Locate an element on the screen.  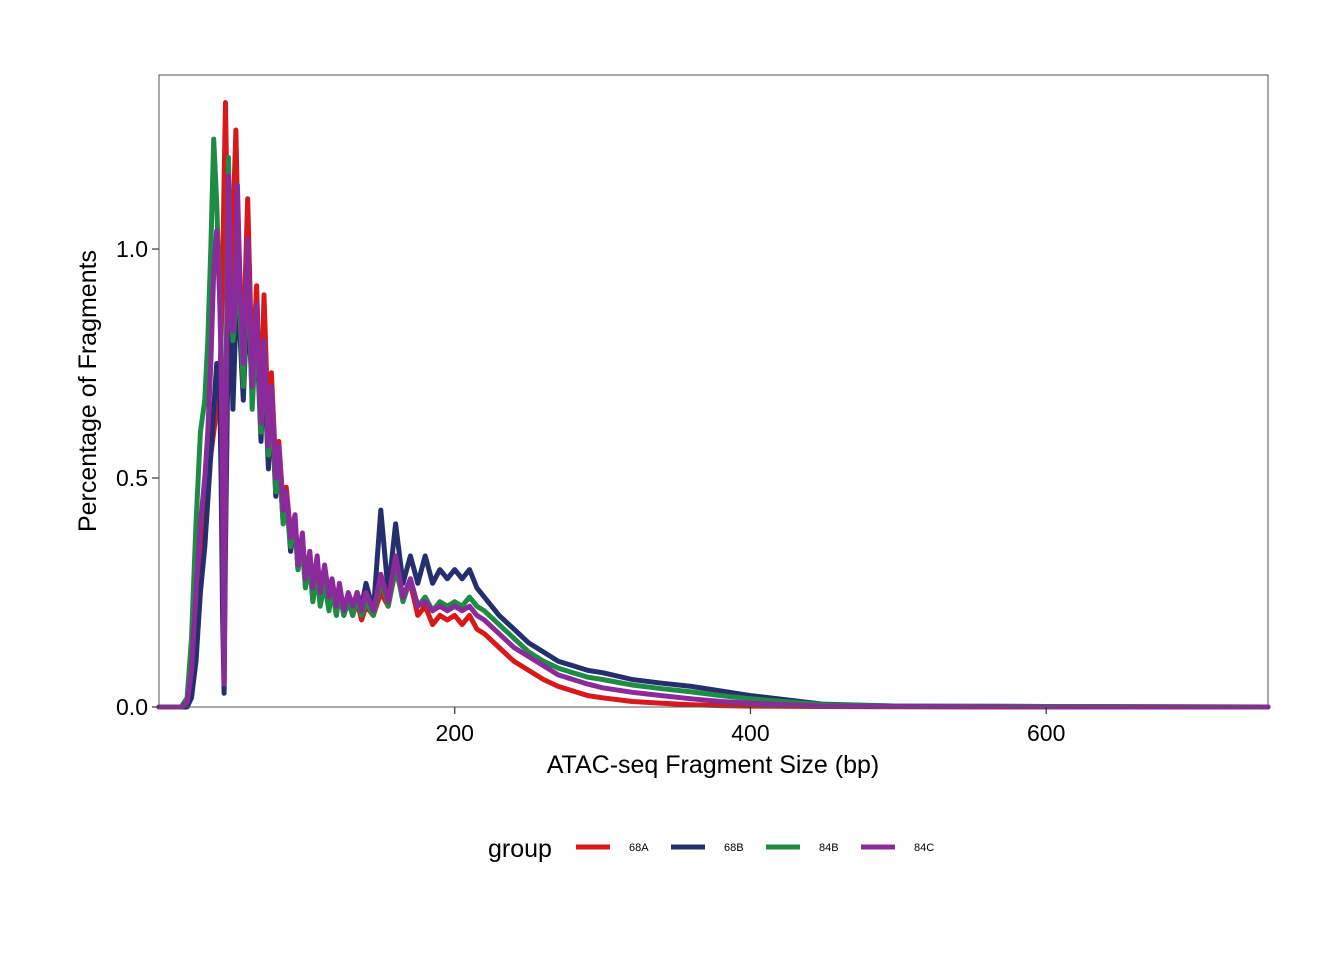
y-tick-label: 0.5 is located at coordinates (132, 478).